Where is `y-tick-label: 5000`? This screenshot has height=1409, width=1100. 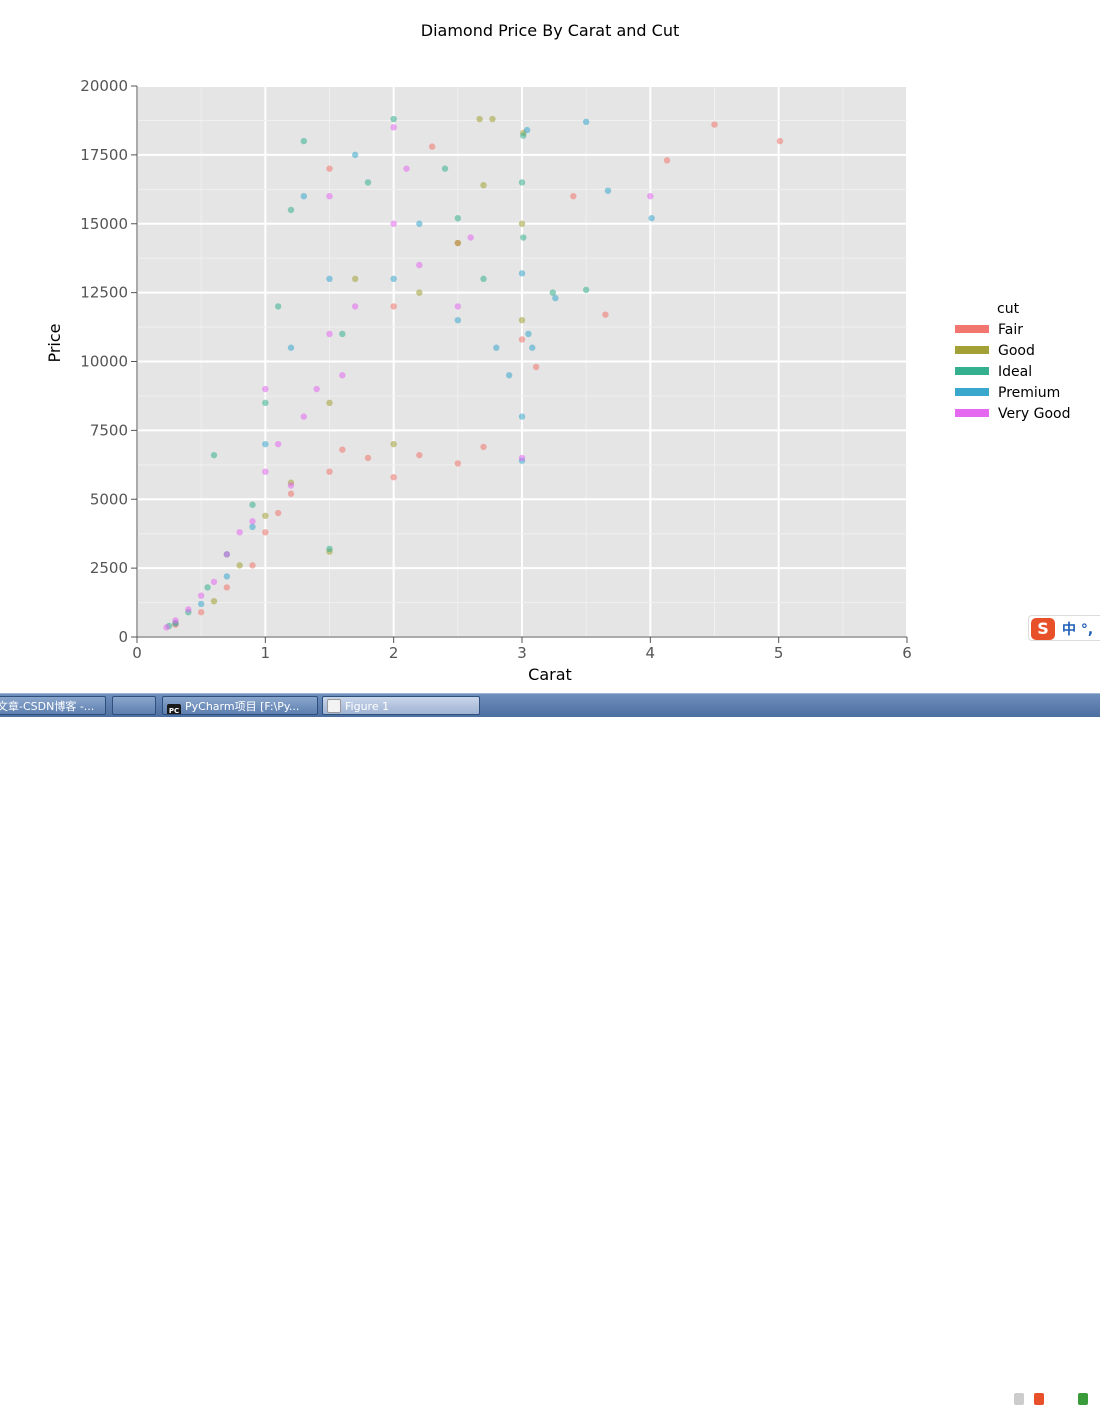 y-tick-label: 5000 is located at coordinates (109, 499).